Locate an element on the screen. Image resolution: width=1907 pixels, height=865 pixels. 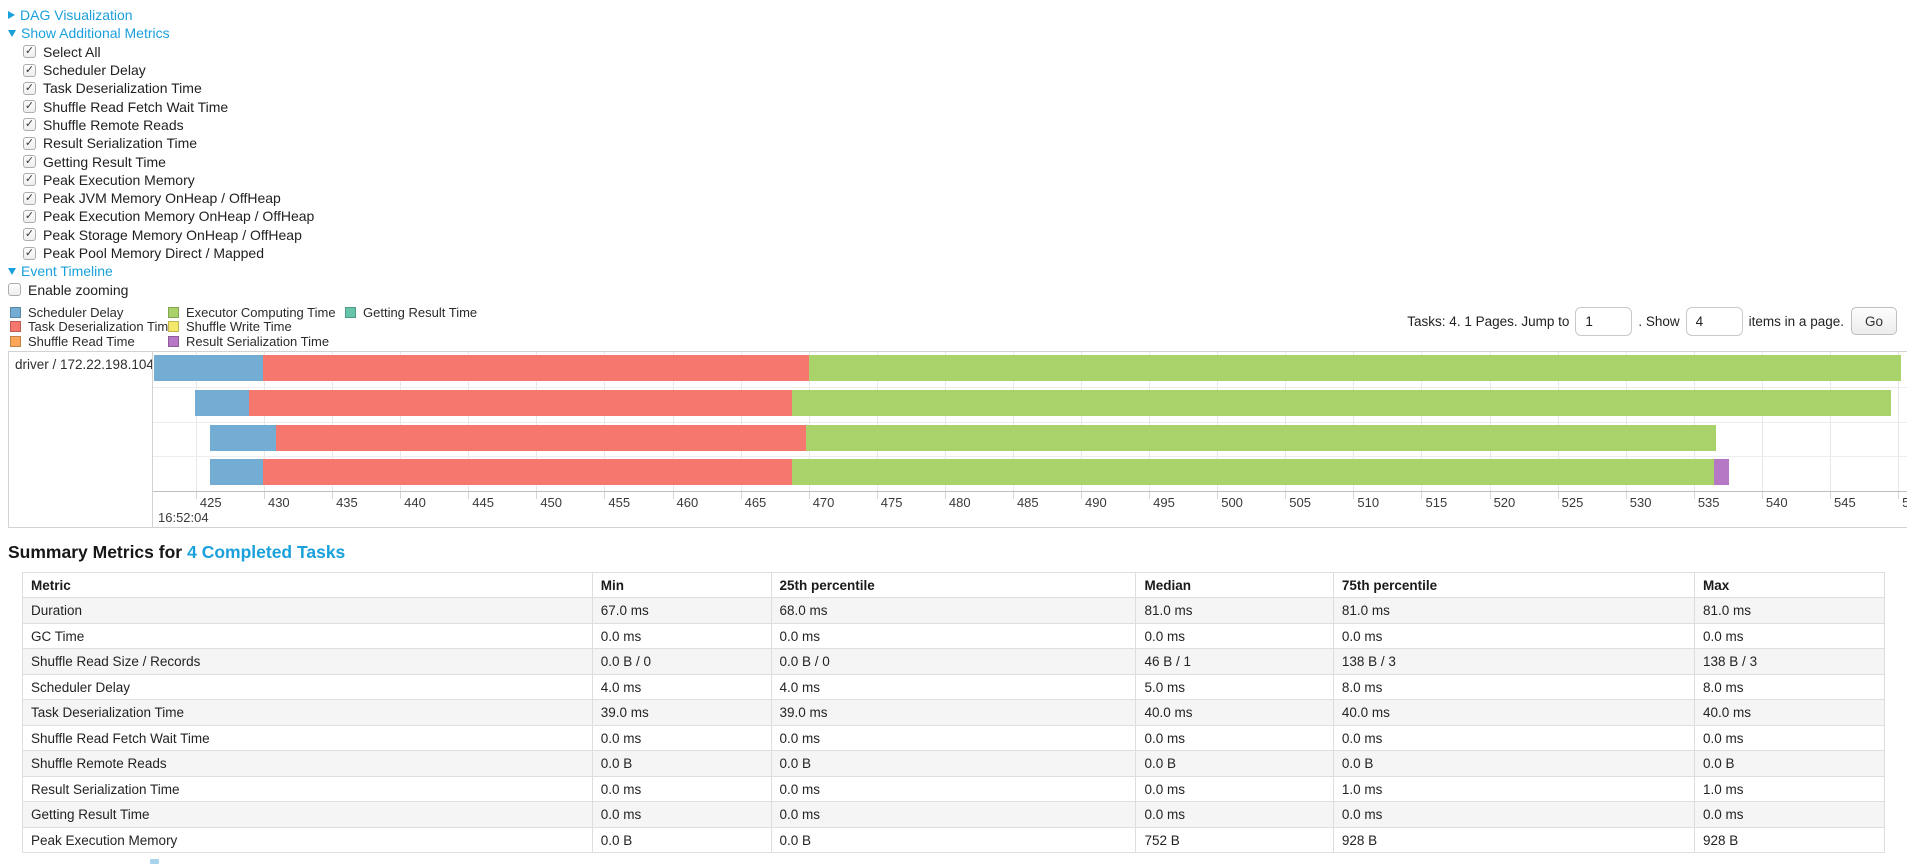
completed-tasks-link: 4 Completed Tasks is located at coordinates (266, 551).